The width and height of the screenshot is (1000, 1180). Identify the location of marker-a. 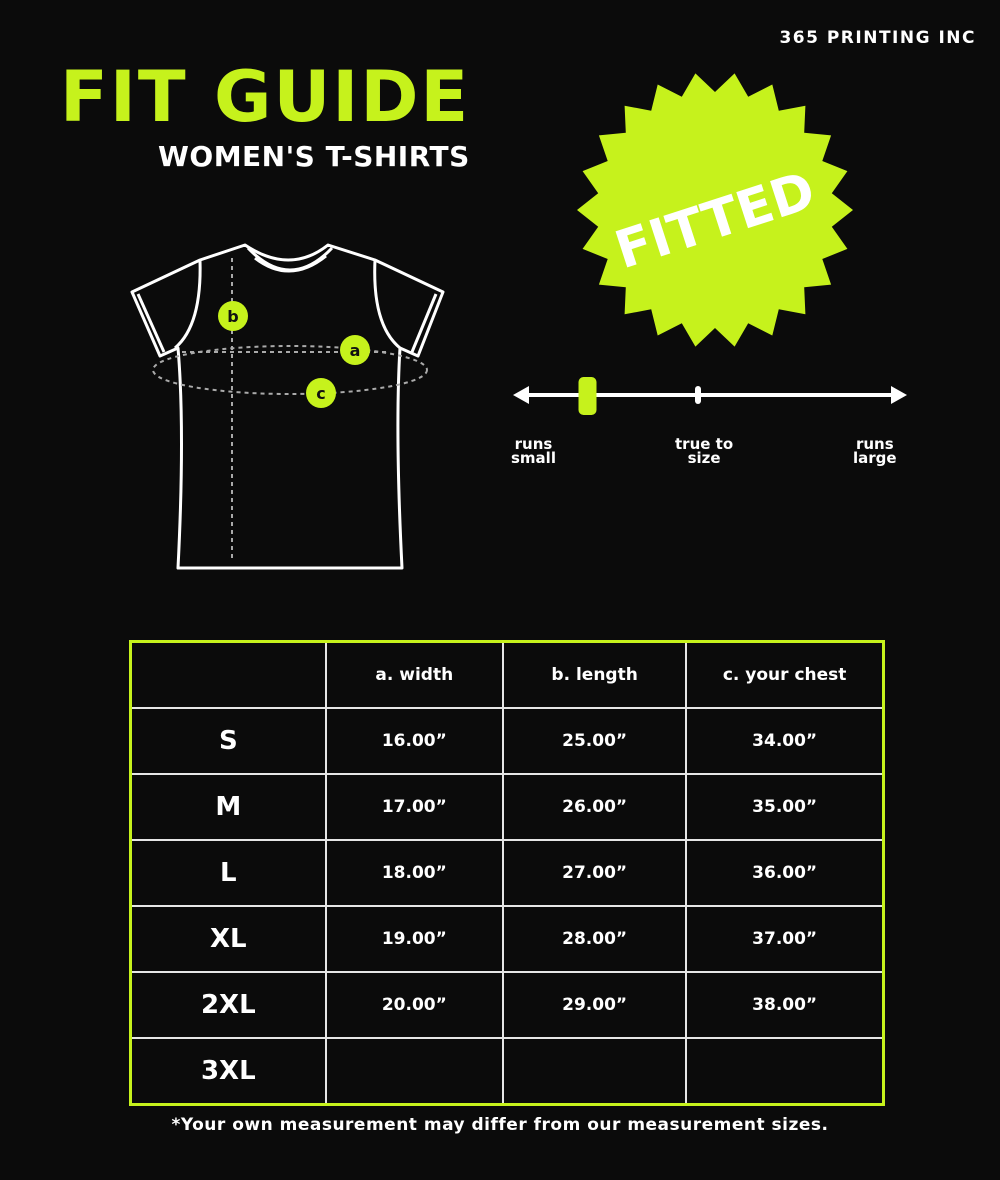
(355, 350).